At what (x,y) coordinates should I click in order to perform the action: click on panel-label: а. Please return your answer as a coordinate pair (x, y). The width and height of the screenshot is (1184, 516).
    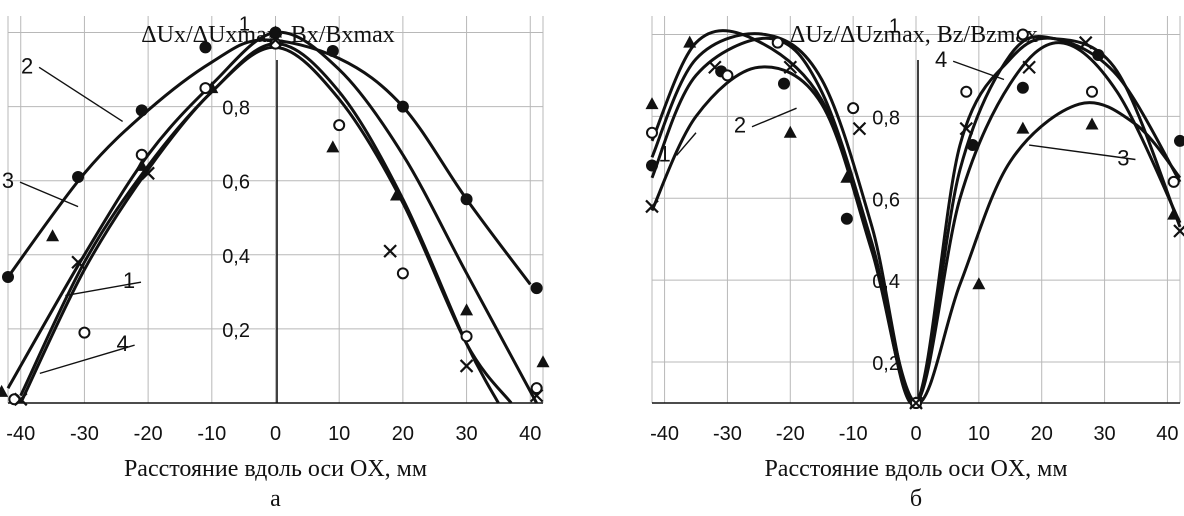
    Looking at the image, I should click on (275, 499).